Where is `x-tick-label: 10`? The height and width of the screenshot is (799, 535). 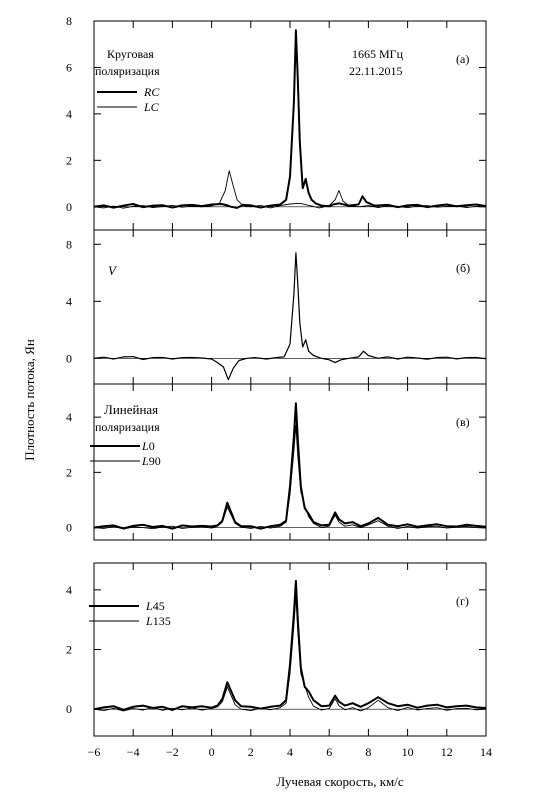 x-tick-label: 10 is located at coordinates (408, 752).